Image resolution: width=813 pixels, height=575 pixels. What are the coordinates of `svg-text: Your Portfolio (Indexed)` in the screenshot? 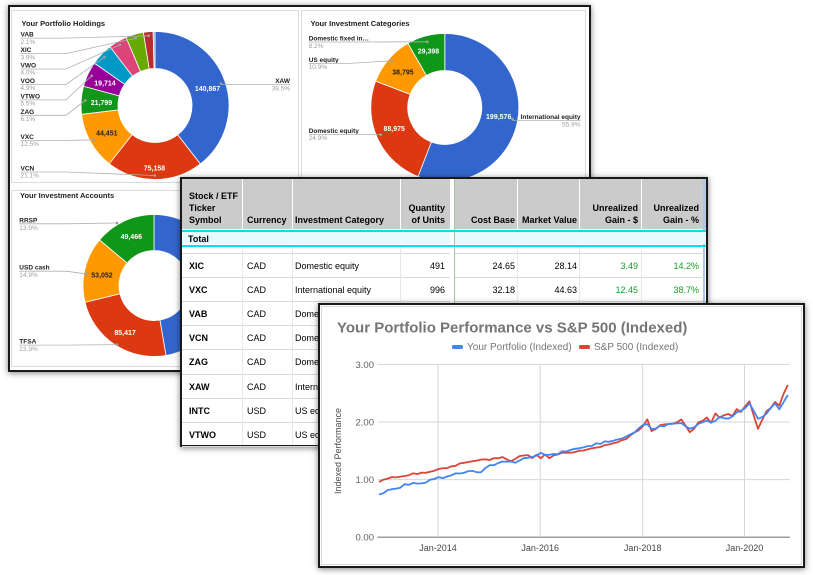 It's located at (519, 347).